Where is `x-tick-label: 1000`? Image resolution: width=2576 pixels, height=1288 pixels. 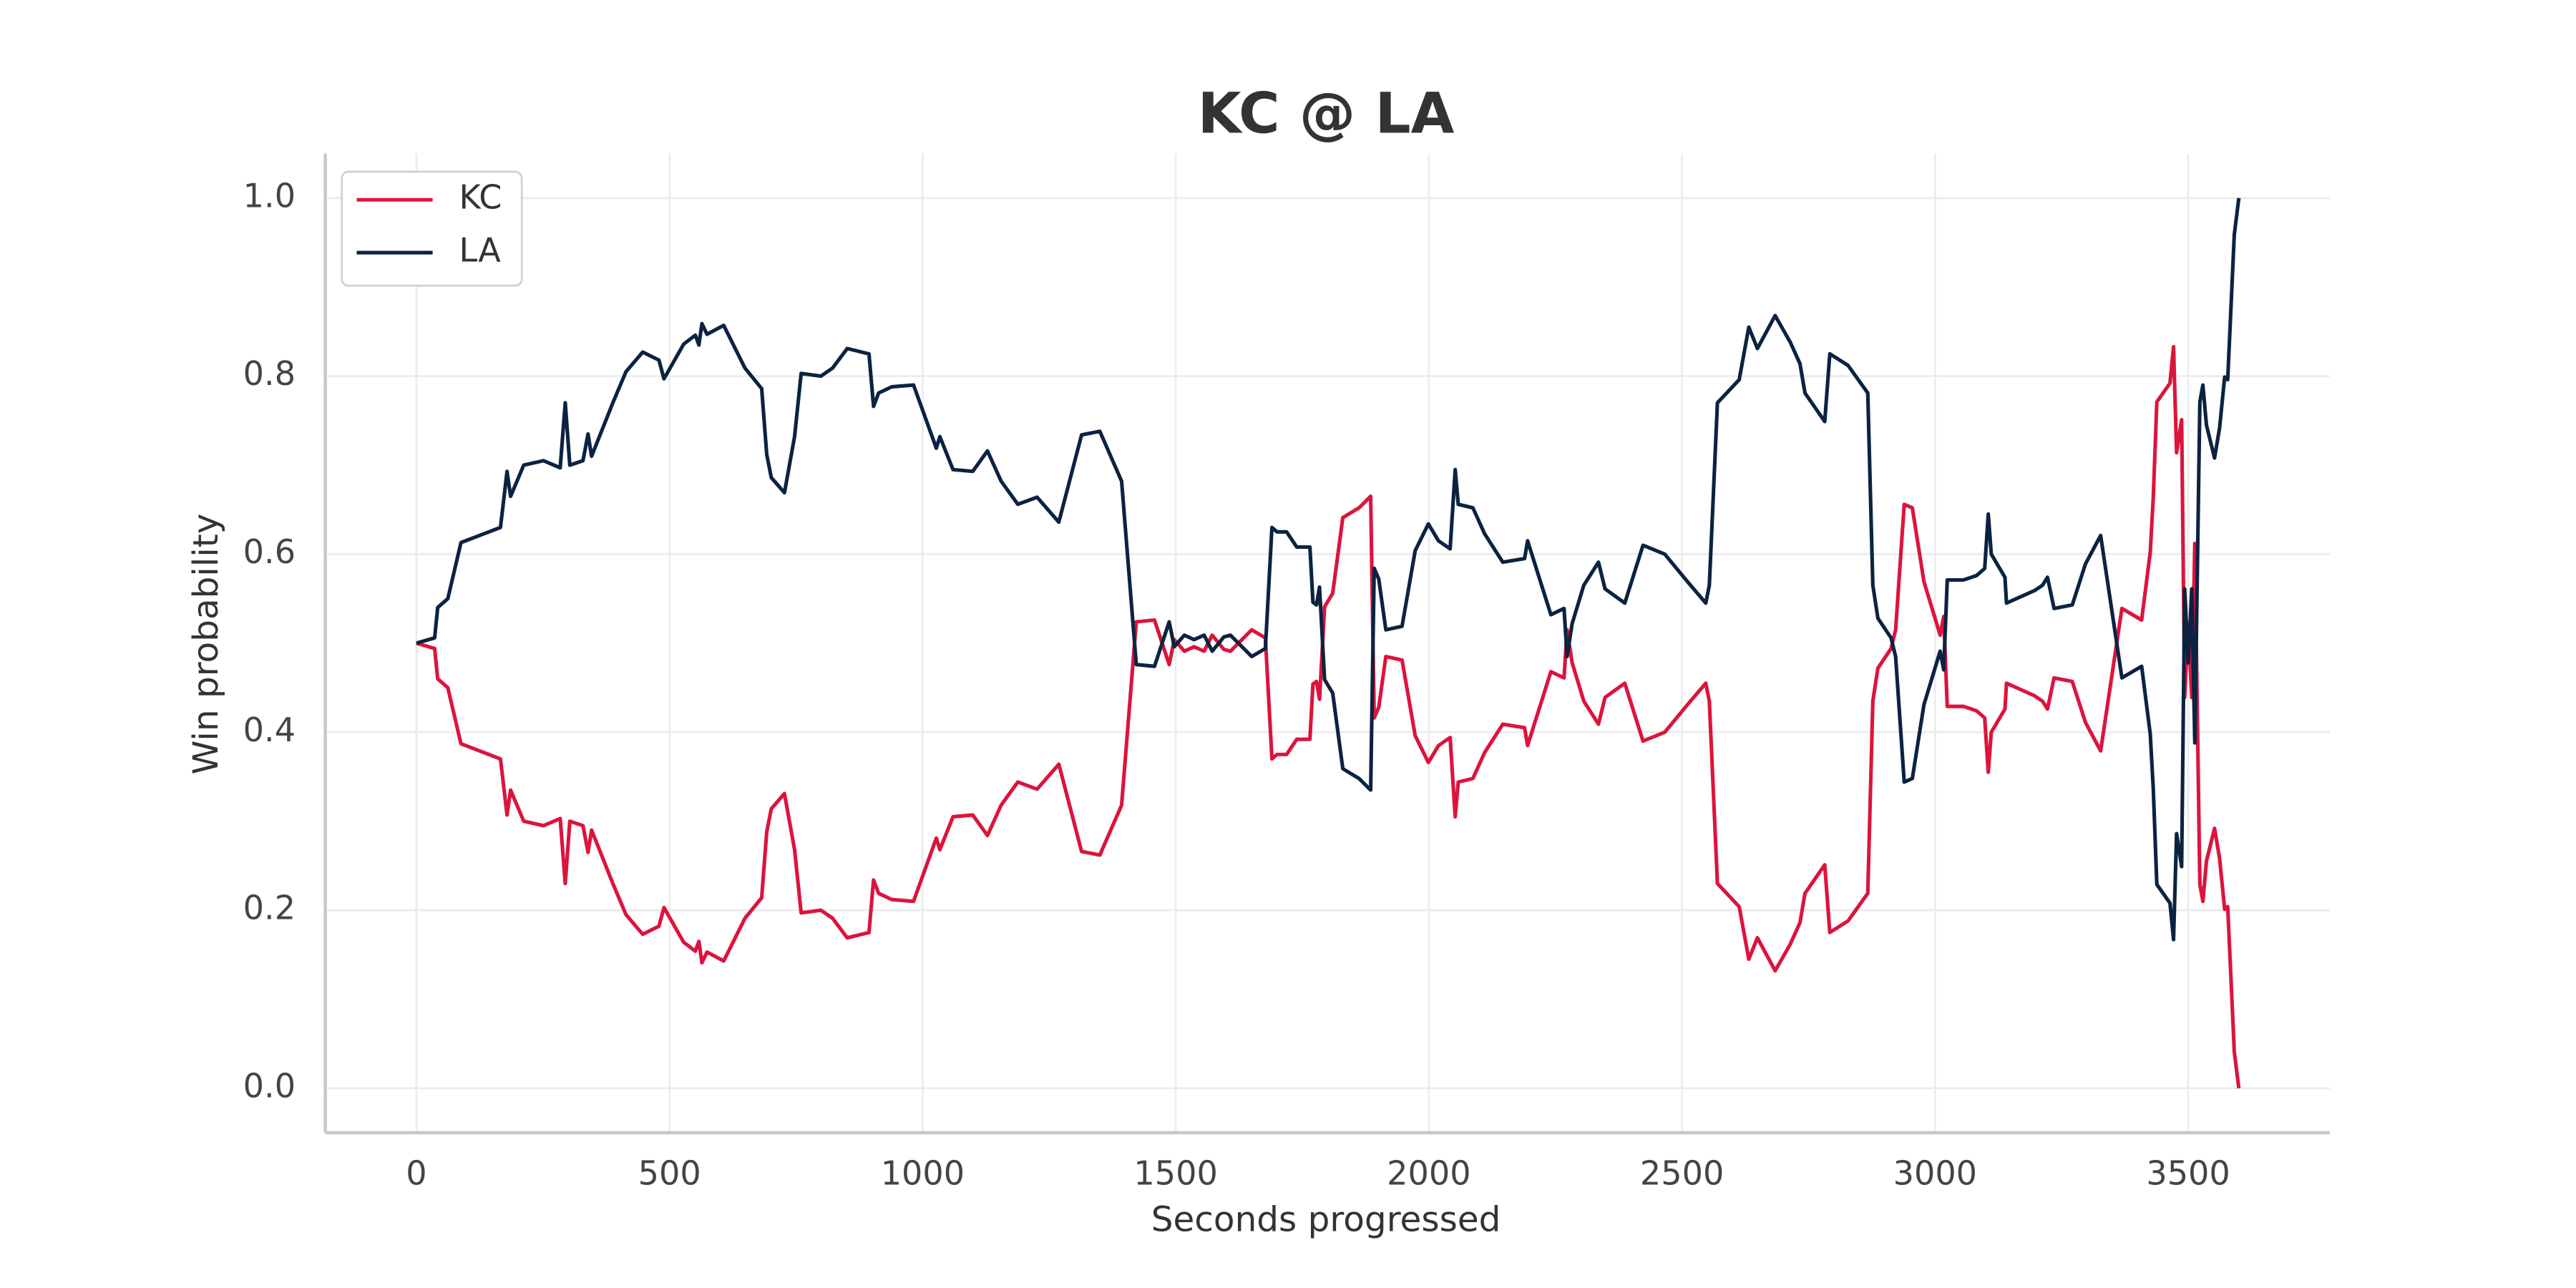 x-tick-label: 1000 is located at coordinates (923, 1173).